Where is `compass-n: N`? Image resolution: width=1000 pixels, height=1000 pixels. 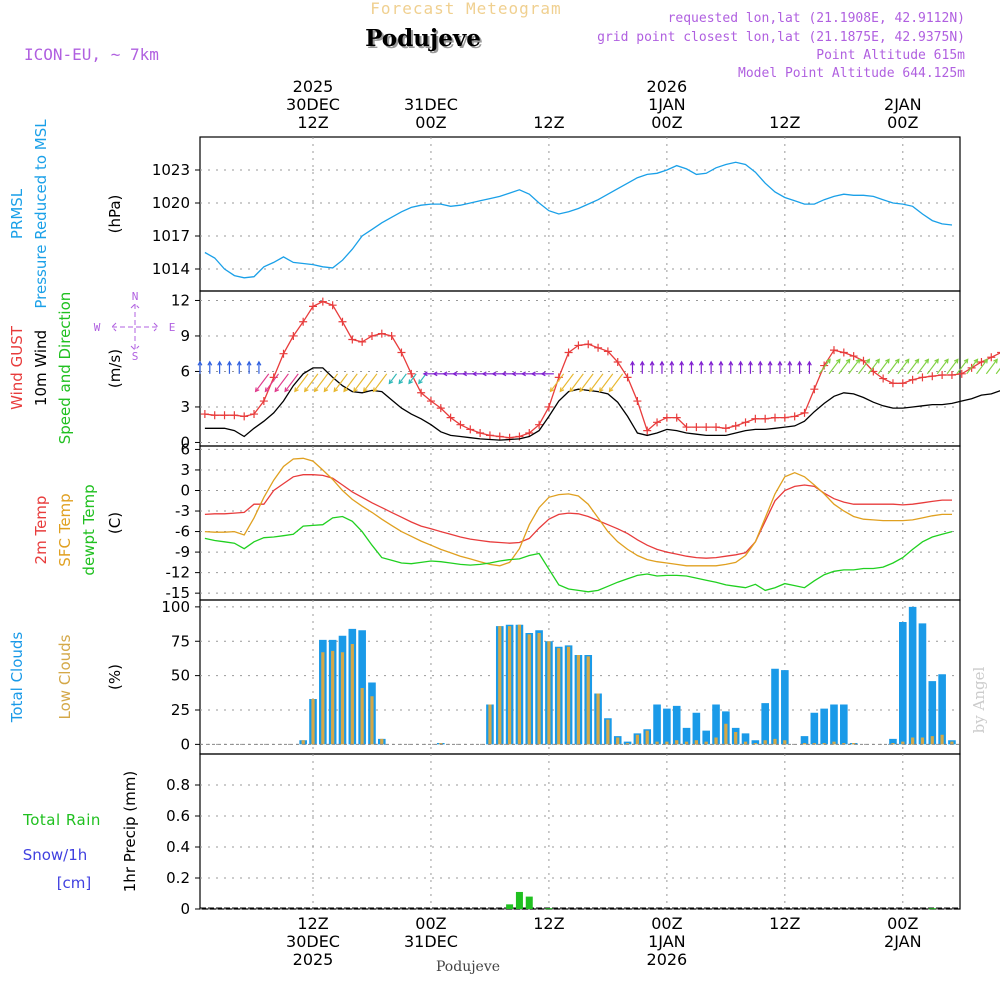 compass-n: N is located at coordinates (135, 296).